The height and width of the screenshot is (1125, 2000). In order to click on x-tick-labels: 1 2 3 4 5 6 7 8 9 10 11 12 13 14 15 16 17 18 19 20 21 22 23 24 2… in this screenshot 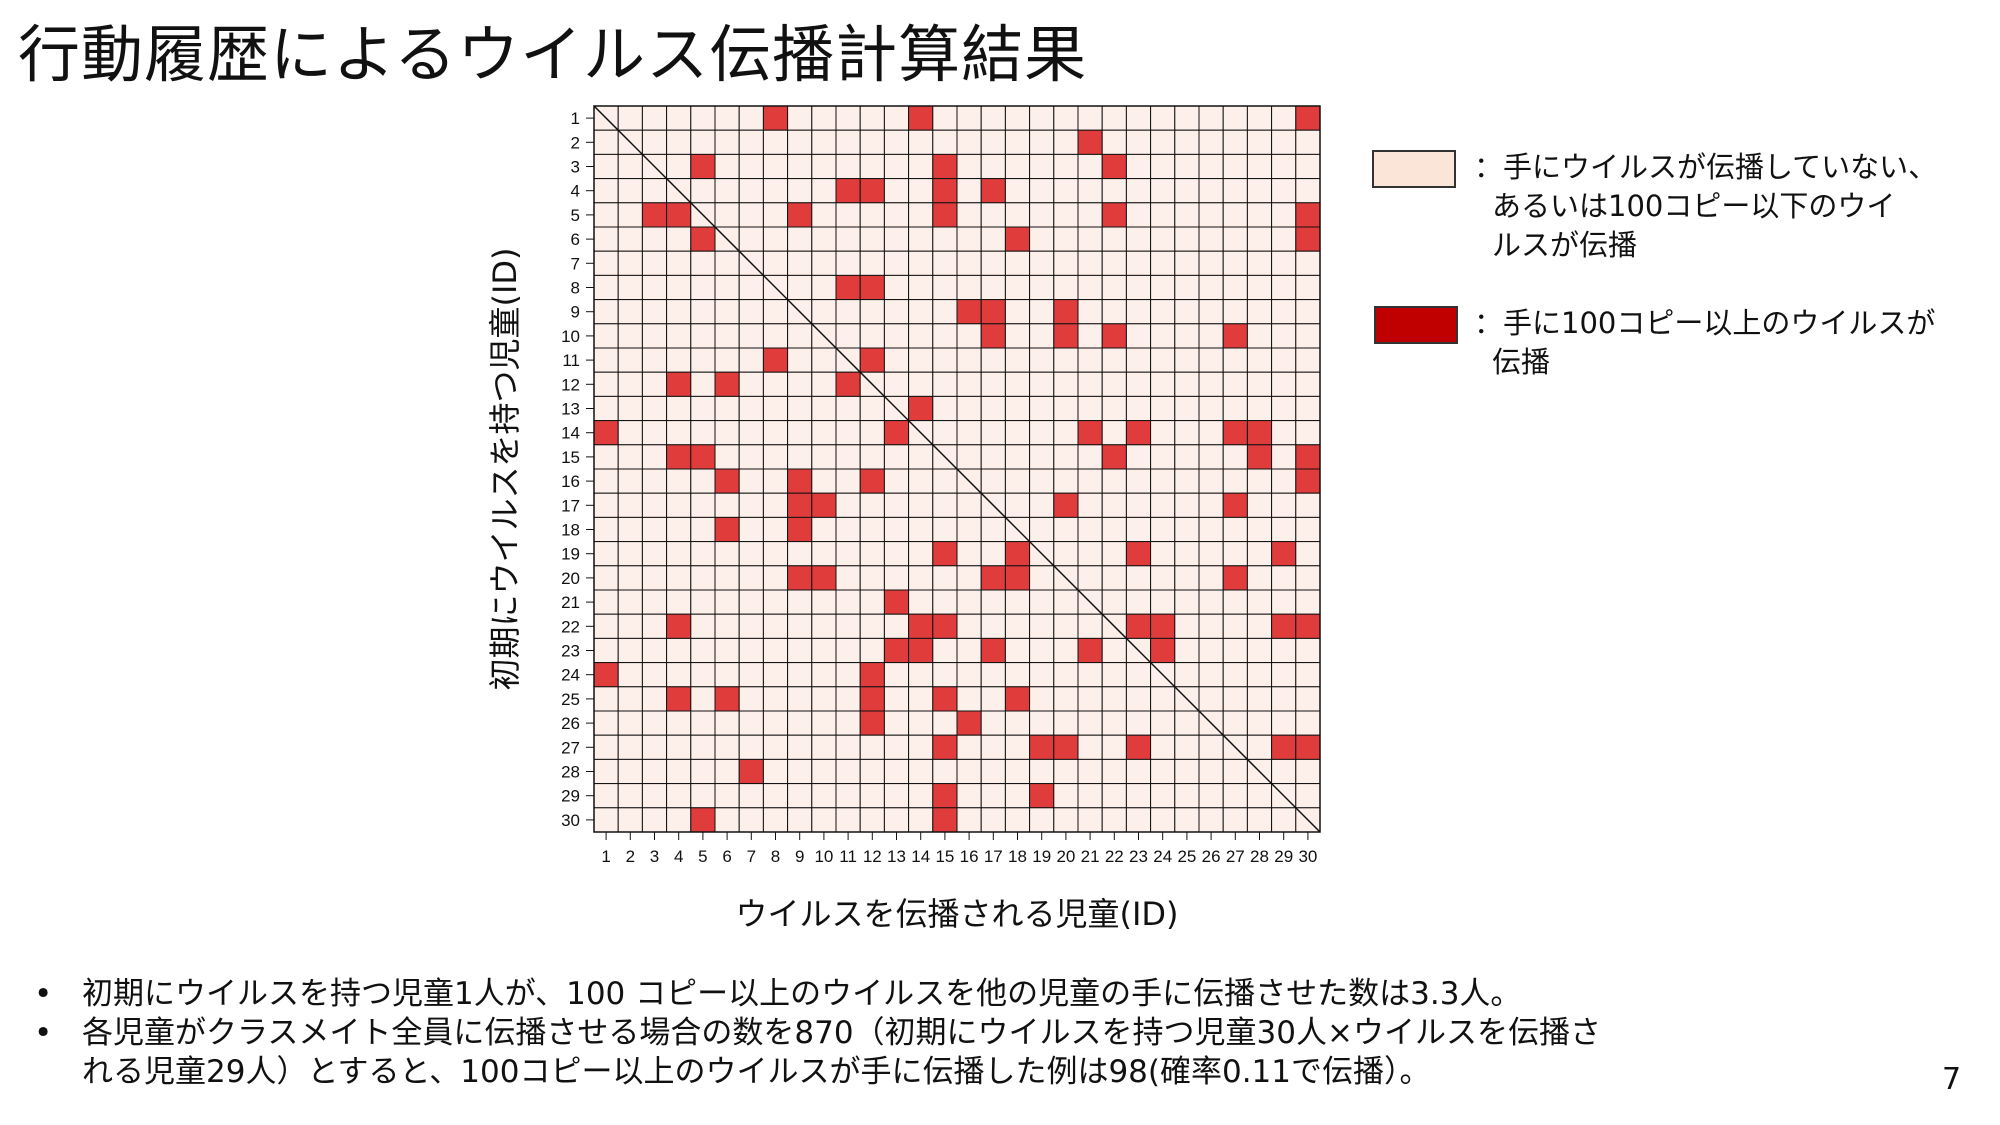, I will do `click(959, 849)`.